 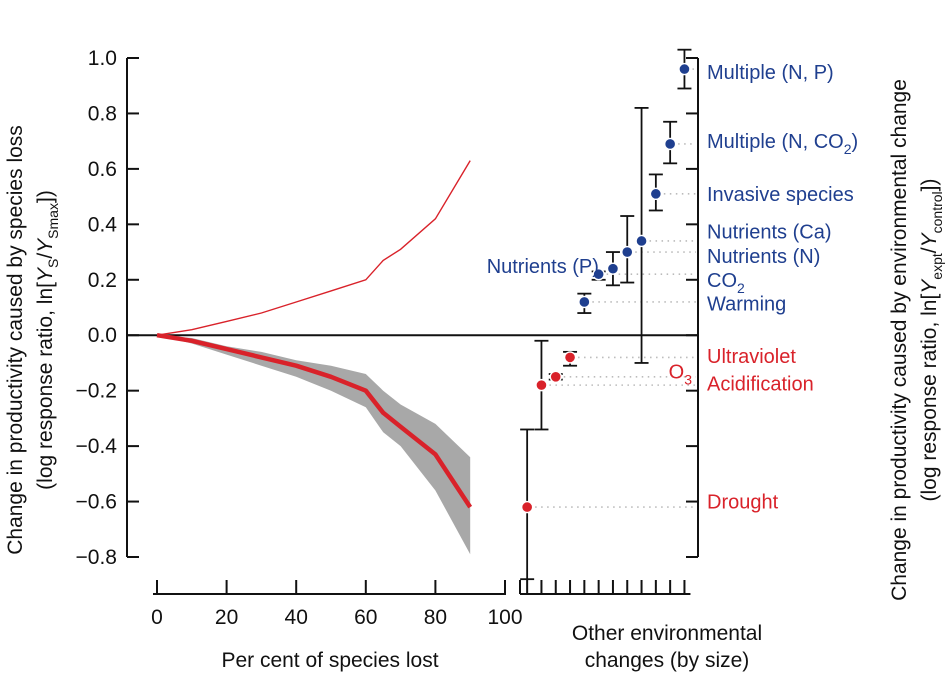 What do you see at coordinates (435, 617) in the screenshot?
I see `x-tick-label: 80` at bounding box center [435, 617].